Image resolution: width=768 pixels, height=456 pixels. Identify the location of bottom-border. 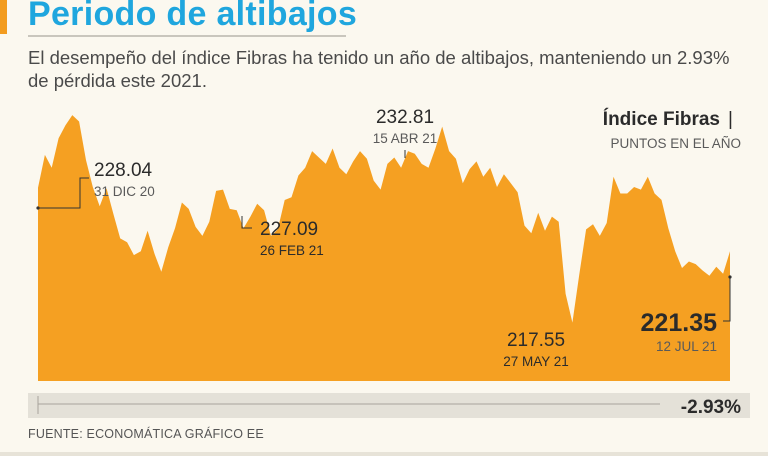
(384, 454).